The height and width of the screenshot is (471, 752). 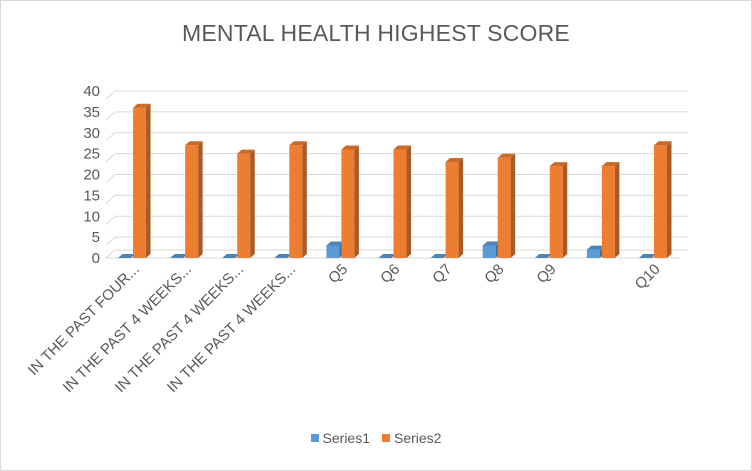 What do you see at coordinates (418, 438) in the screenshot?
I see `legend-label: Series2` at bounding box center [418, 438].